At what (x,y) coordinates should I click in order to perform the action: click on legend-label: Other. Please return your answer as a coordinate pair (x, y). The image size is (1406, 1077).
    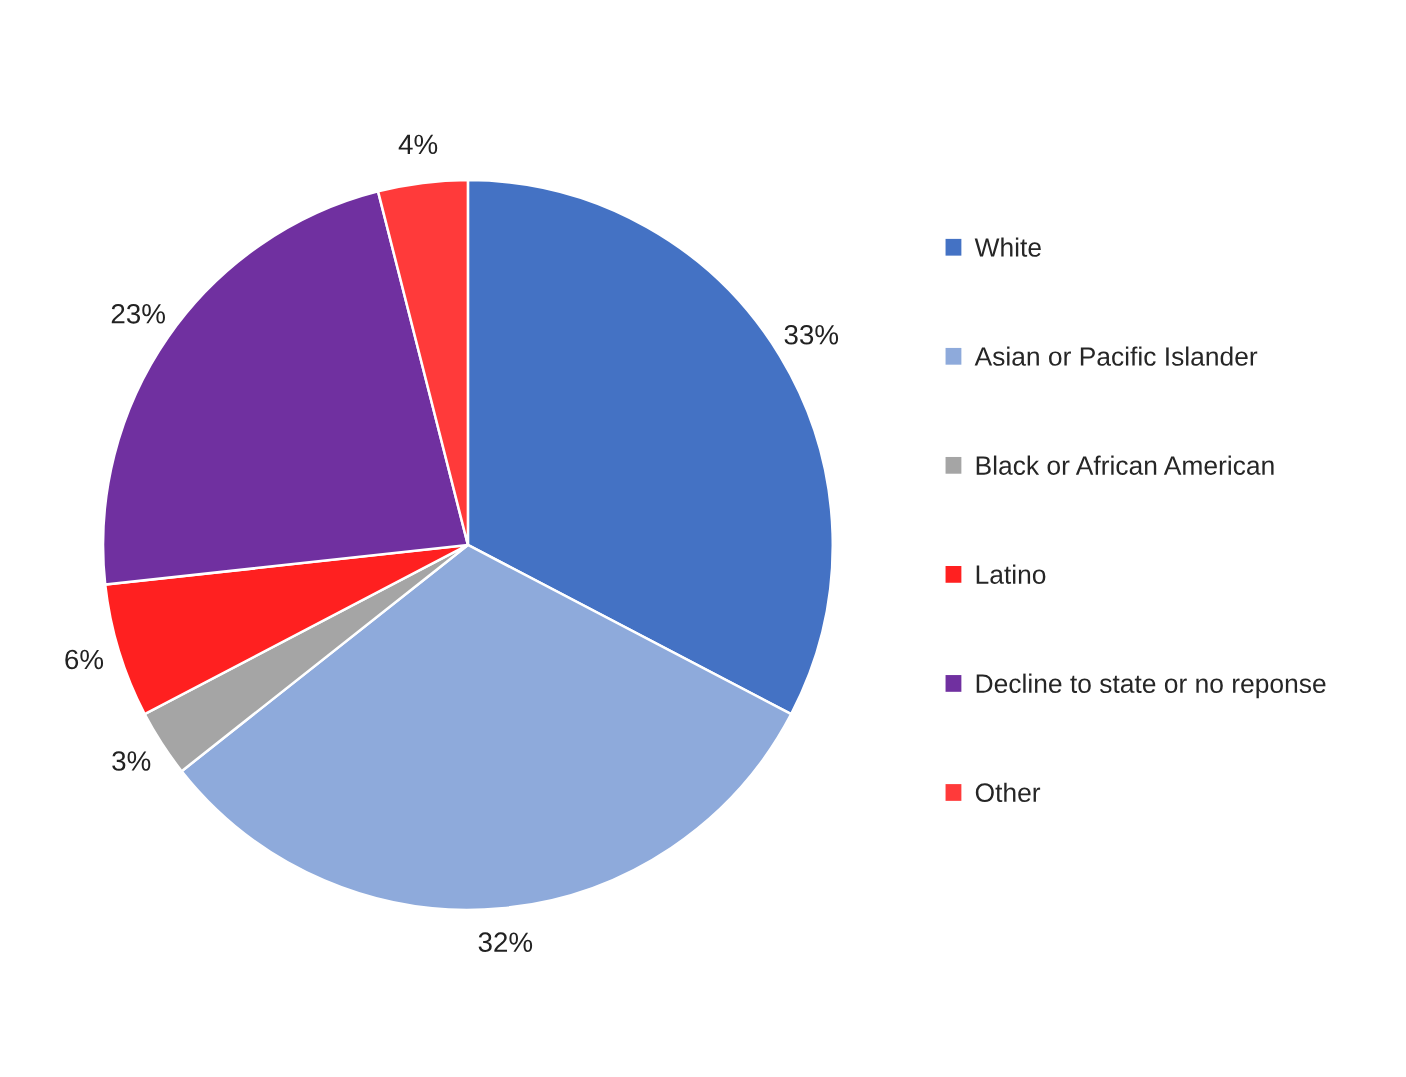
    Looking at the image, I should click on (1008, 792).